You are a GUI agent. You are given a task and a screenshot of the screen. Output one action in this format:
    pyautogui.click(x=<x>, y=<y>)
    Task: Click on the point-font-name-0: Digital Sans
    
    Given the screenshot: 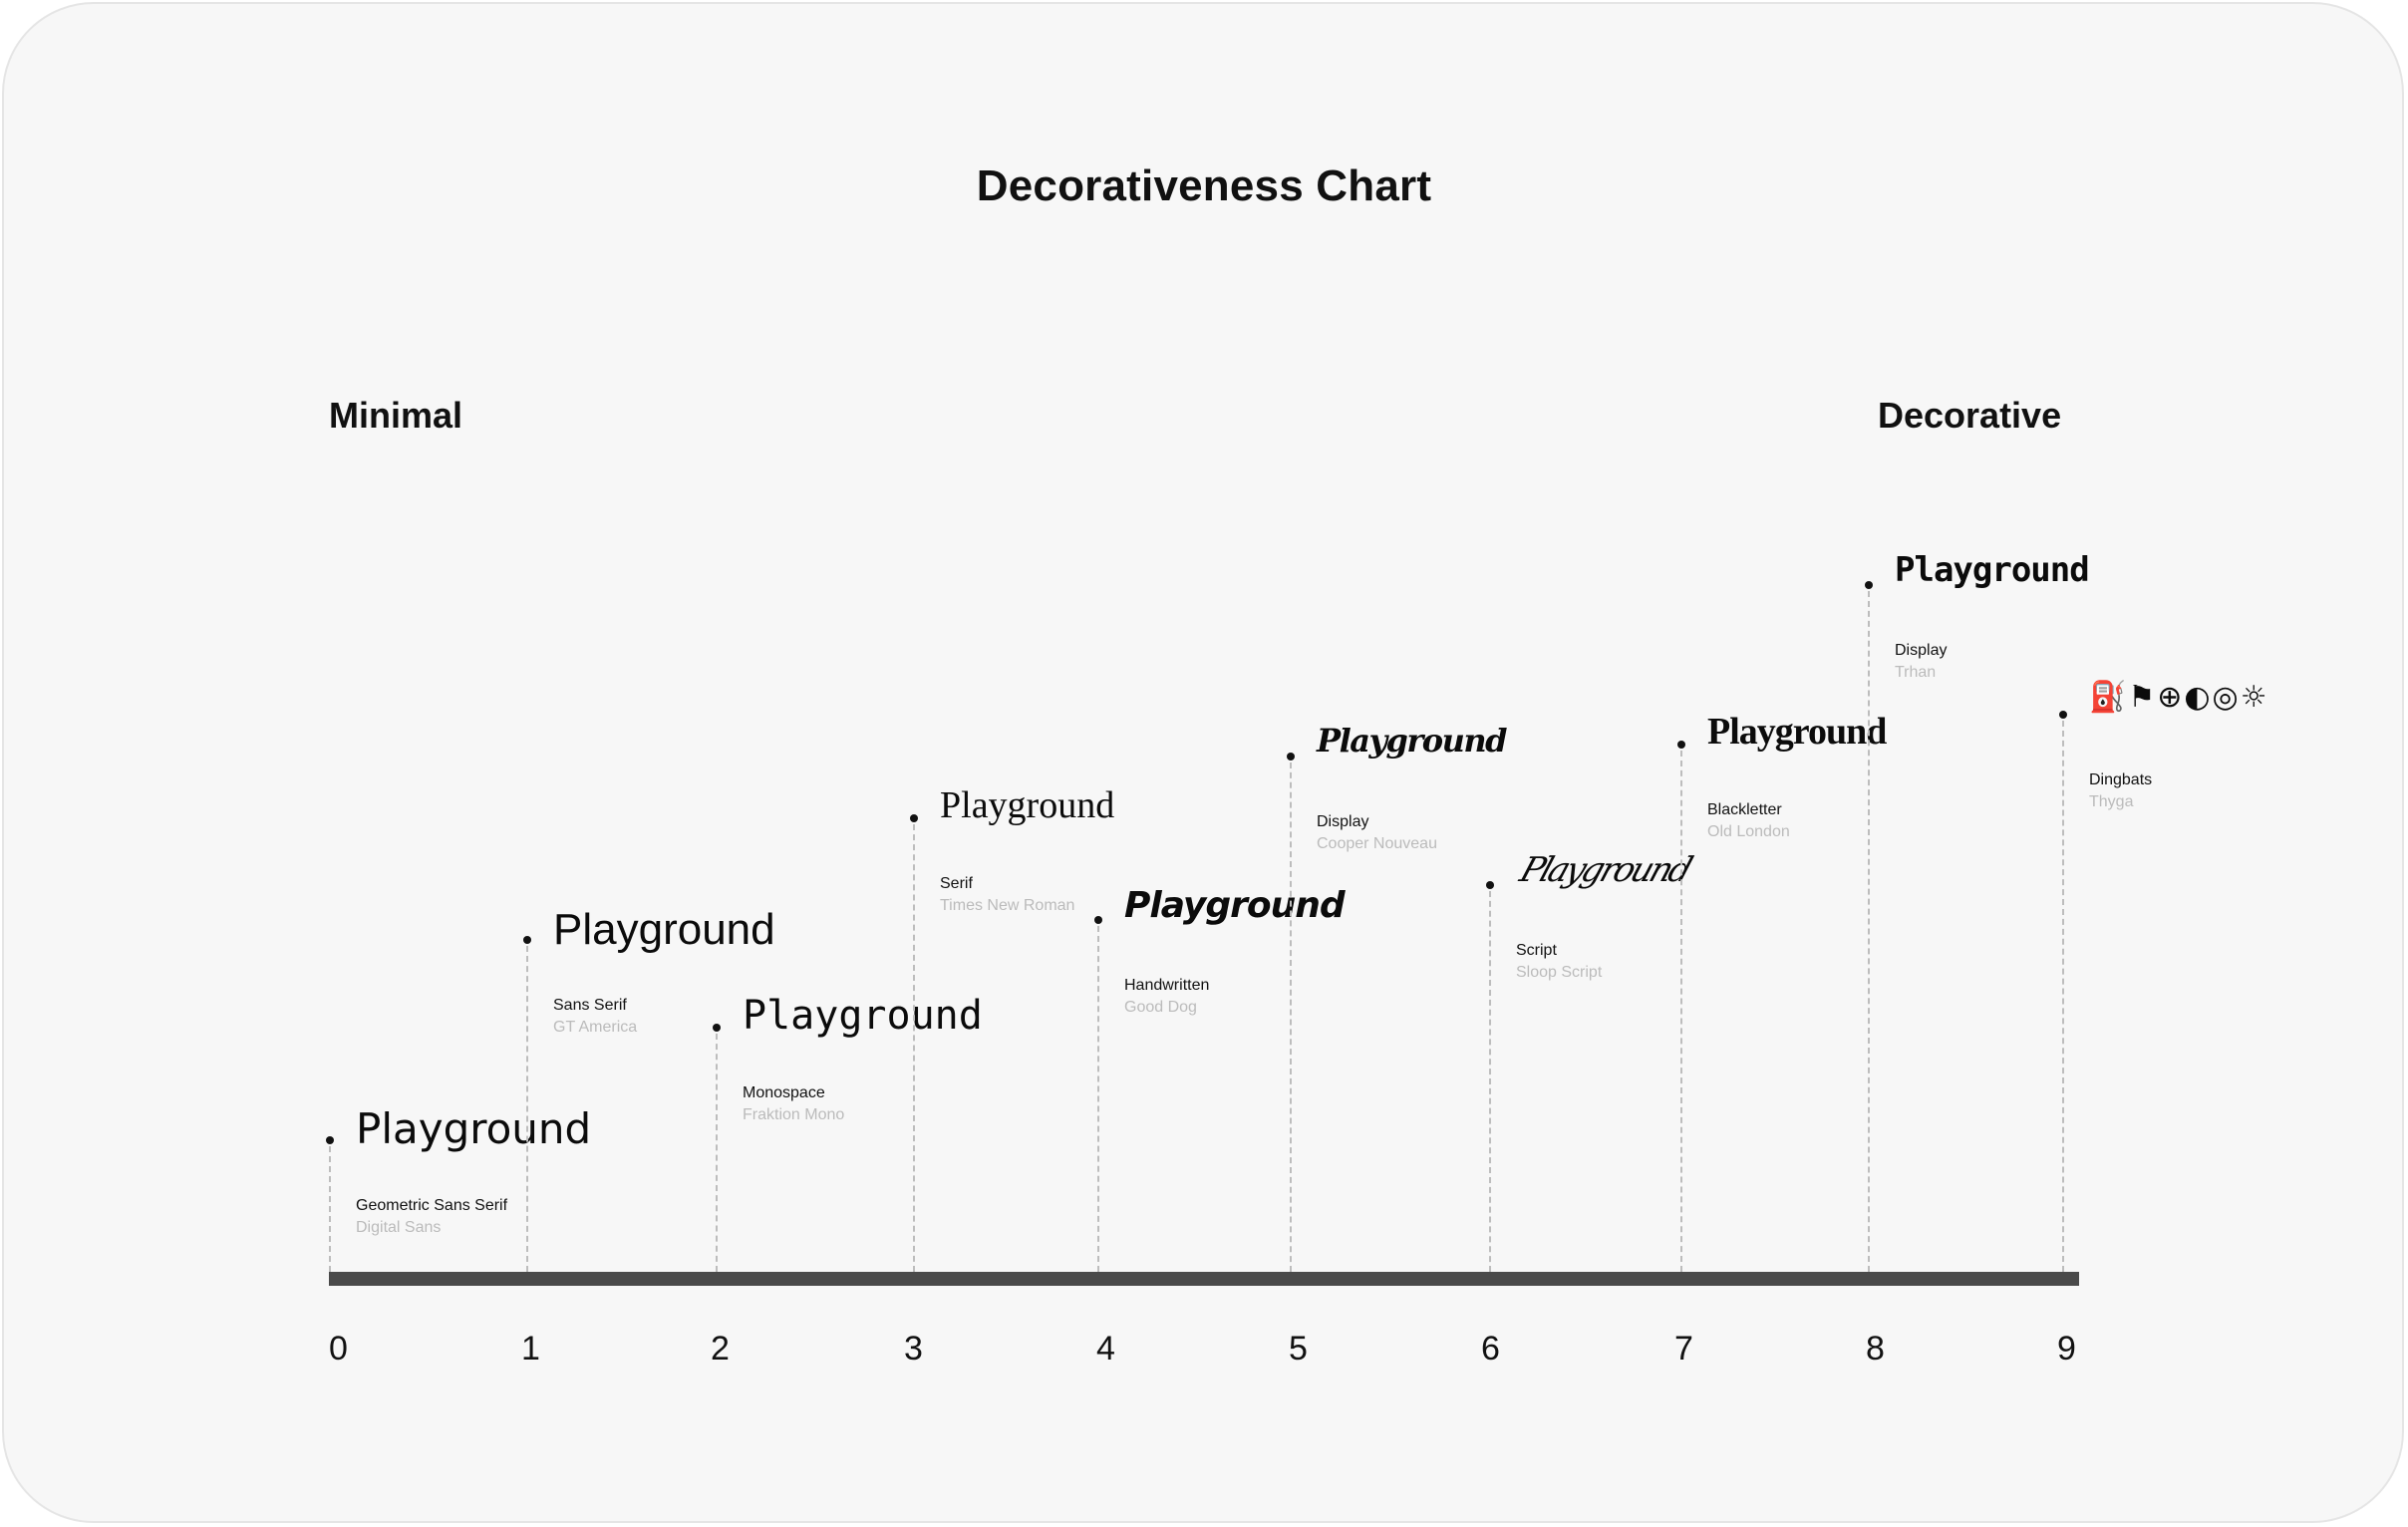 What is the action you would take?
    pyautogui.click(x=399, y=1227)
    